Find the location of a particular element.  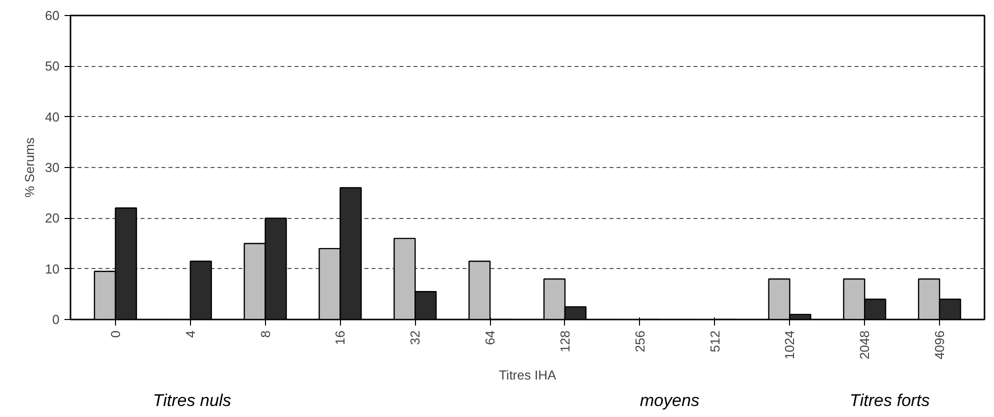

x-tick-label: 8 is located at coordinates (265, 334).